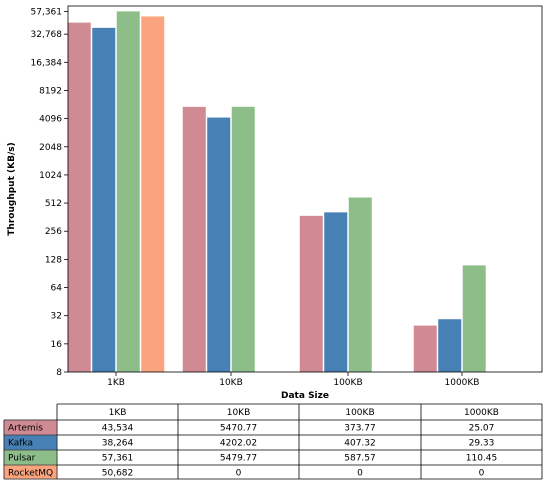  Describe the element at coordinates (47, 63) in the screenshot. I see `y-tick-label: 16,384` at that location.